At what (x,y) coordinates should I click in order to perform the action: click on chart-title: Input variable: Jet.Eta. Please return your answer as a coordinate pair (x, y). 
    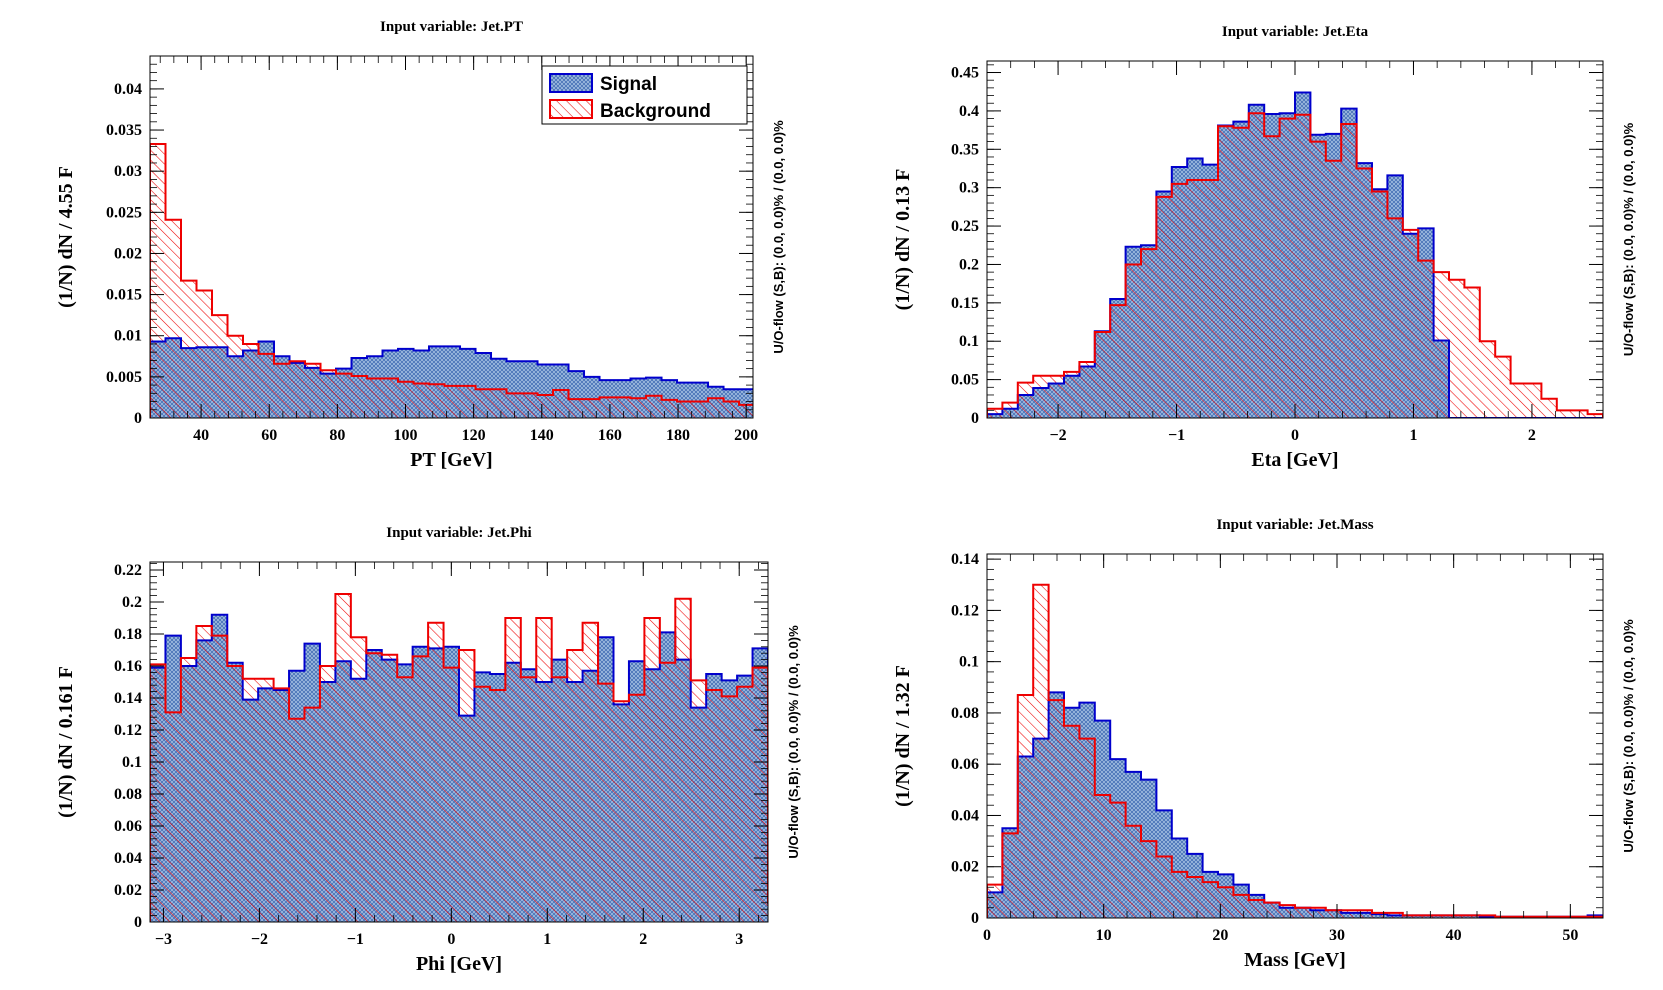
    Looking at the image, I should click on (1295, 32).